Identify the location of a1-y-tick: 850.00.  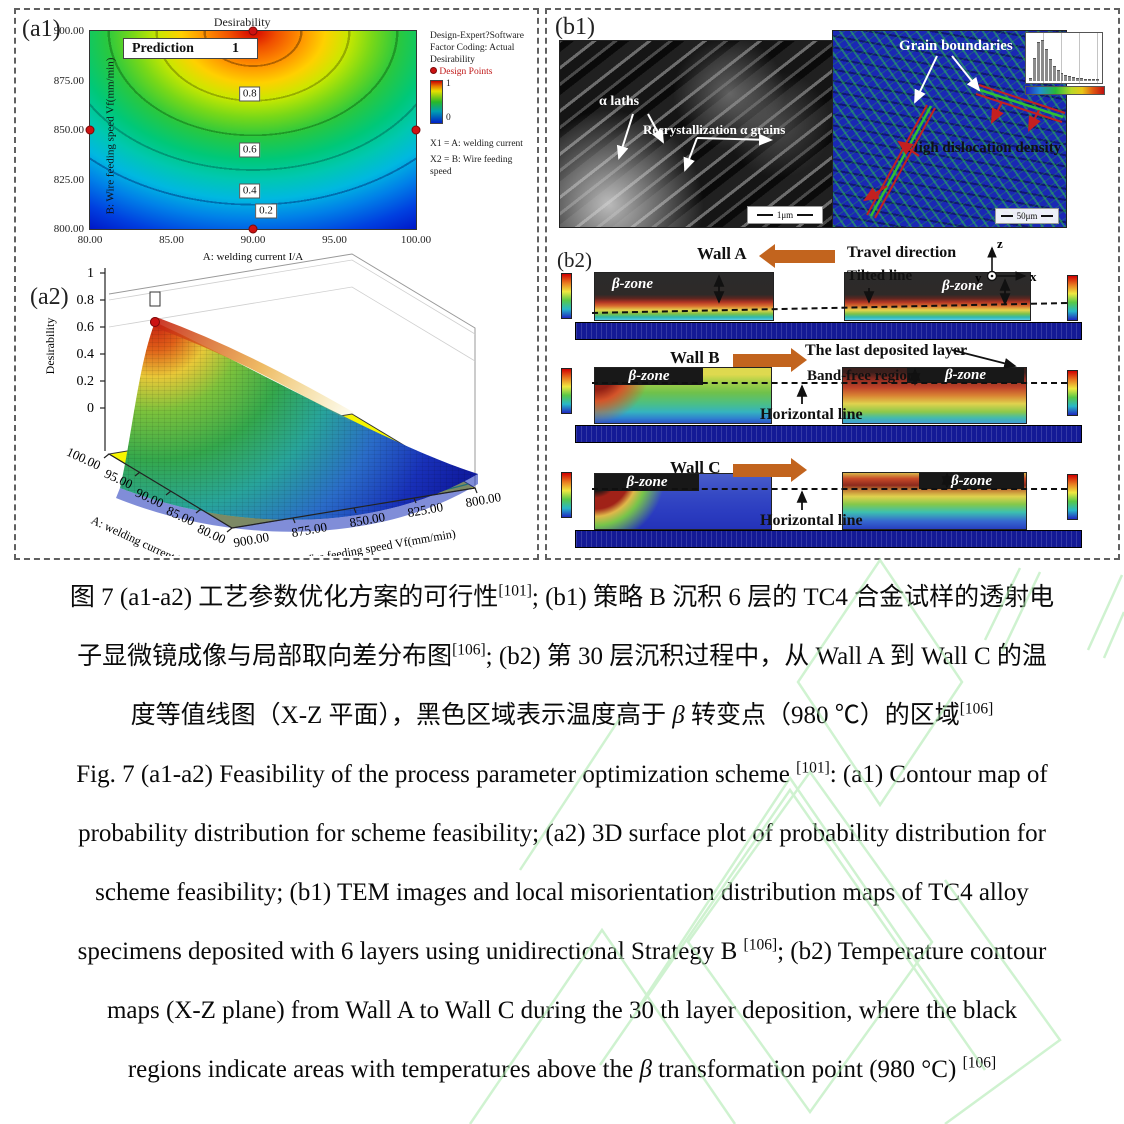
(68, 130).